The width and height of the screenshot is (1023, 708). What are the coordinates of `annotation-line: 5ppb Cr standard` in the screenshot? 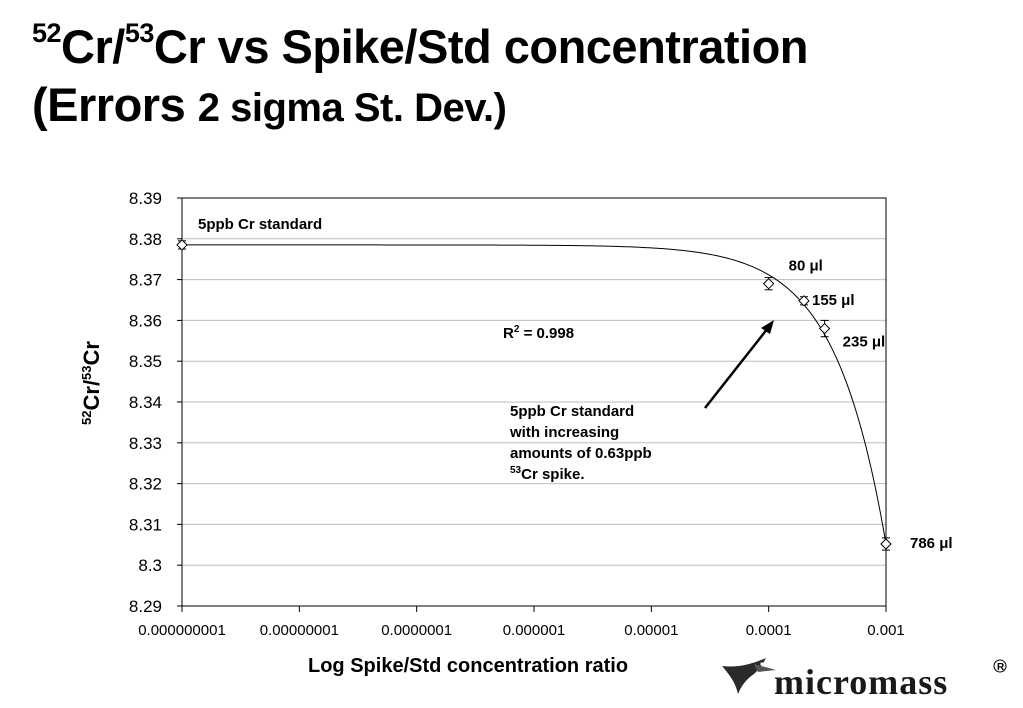 It's located at (572, 411).